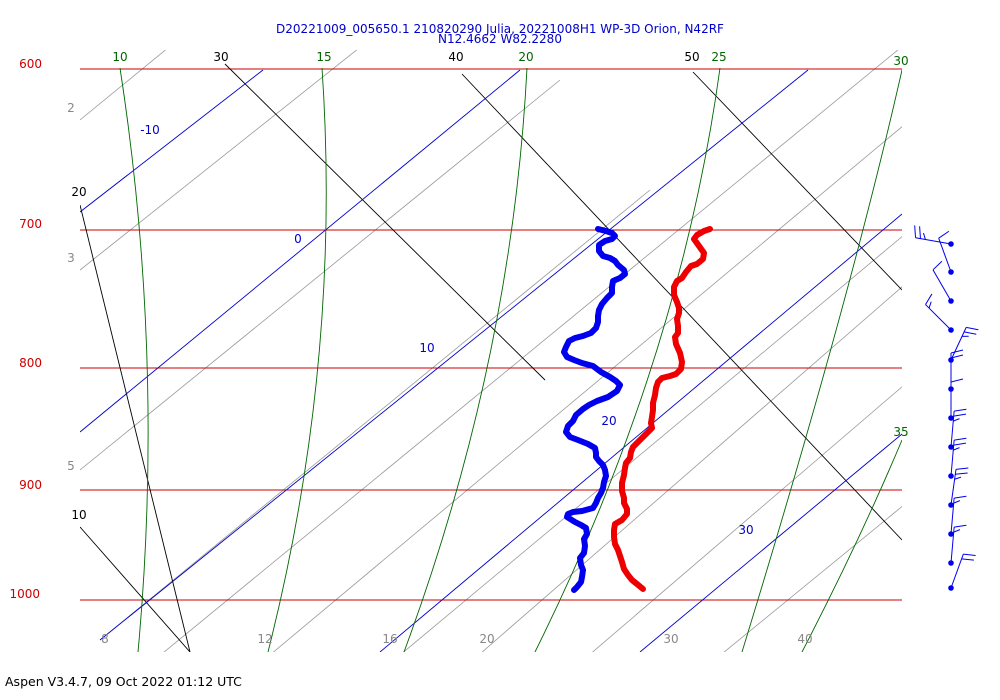  Describe the element at coordinates (662, 409) in the screenshot. I see `temperature-profile` at that location.